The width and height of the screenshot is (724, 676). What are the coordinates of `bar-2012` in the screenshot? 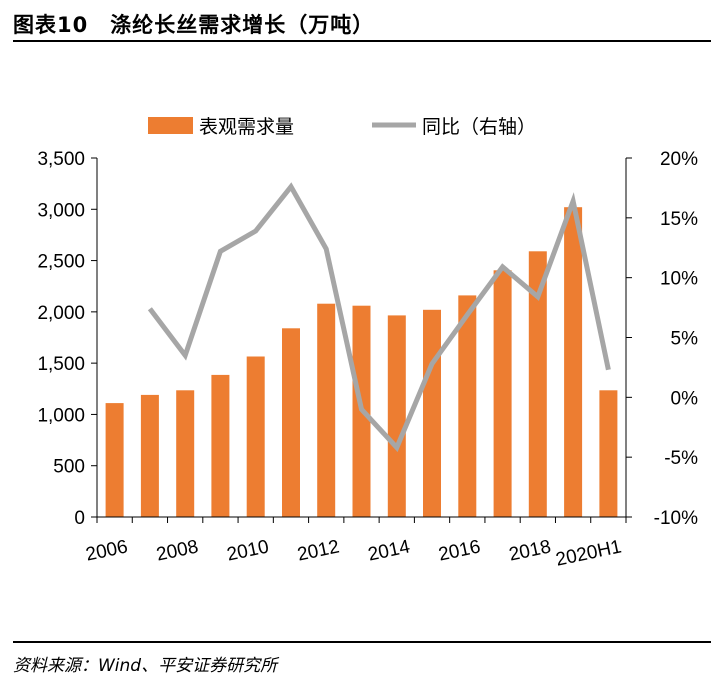 It's located at (326, 410).